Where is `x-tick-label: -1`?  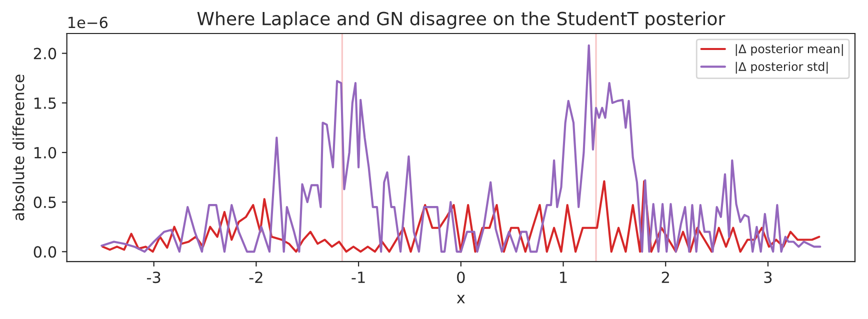 x-tick-label: -1 is located at coordinates (358, 277).